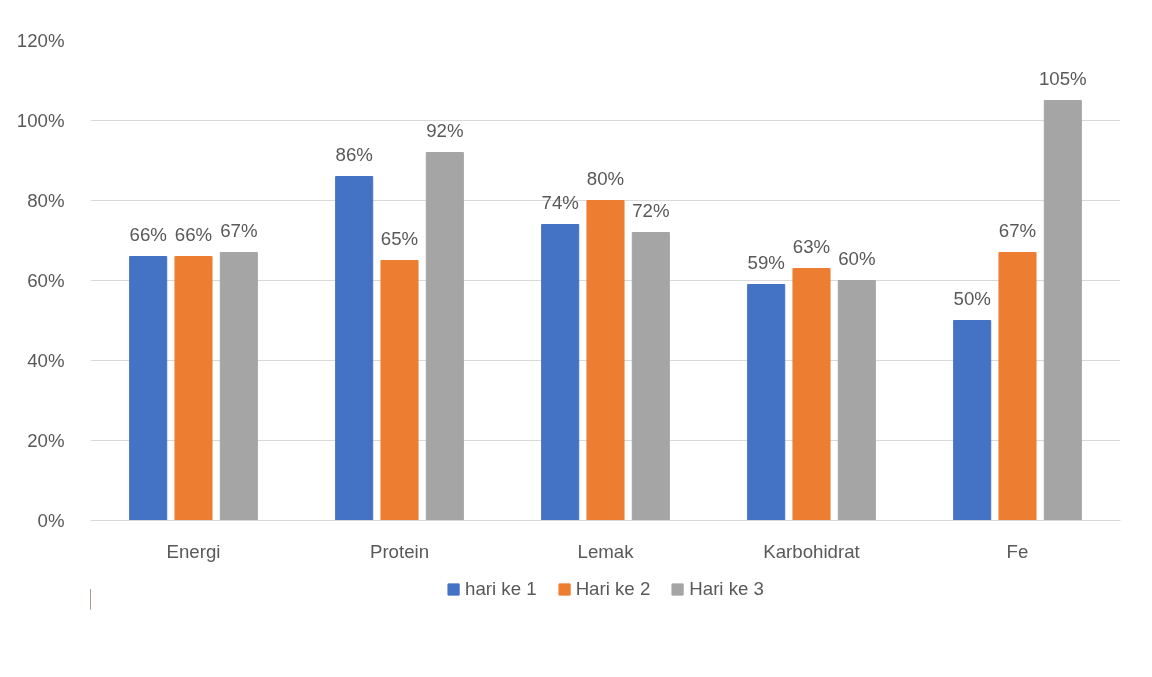 Image resolution: width=1152 pixels, height=677 pixels. What do you see at coordinates (972, 298) in the screenshot?
I see `data-label: 50%` at bounding box center [972, 298].